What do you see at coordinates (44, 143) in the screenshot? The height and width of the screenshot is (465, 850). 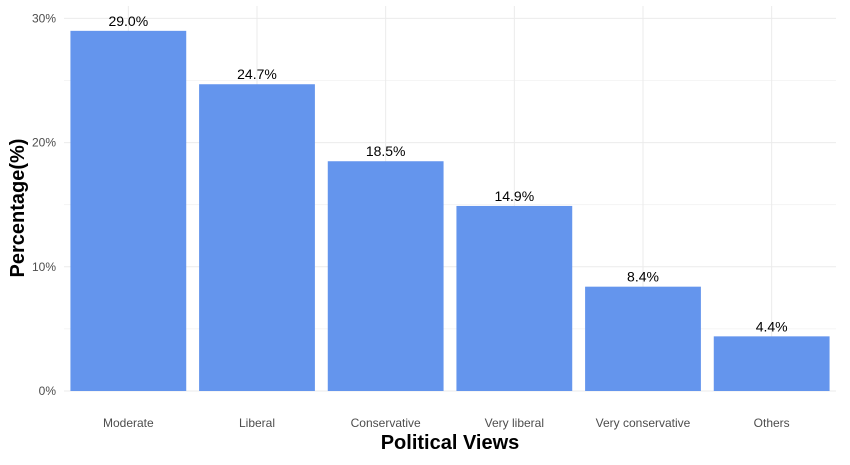 I see `y-tick-label: 20%` at bounding box center [44, 143].